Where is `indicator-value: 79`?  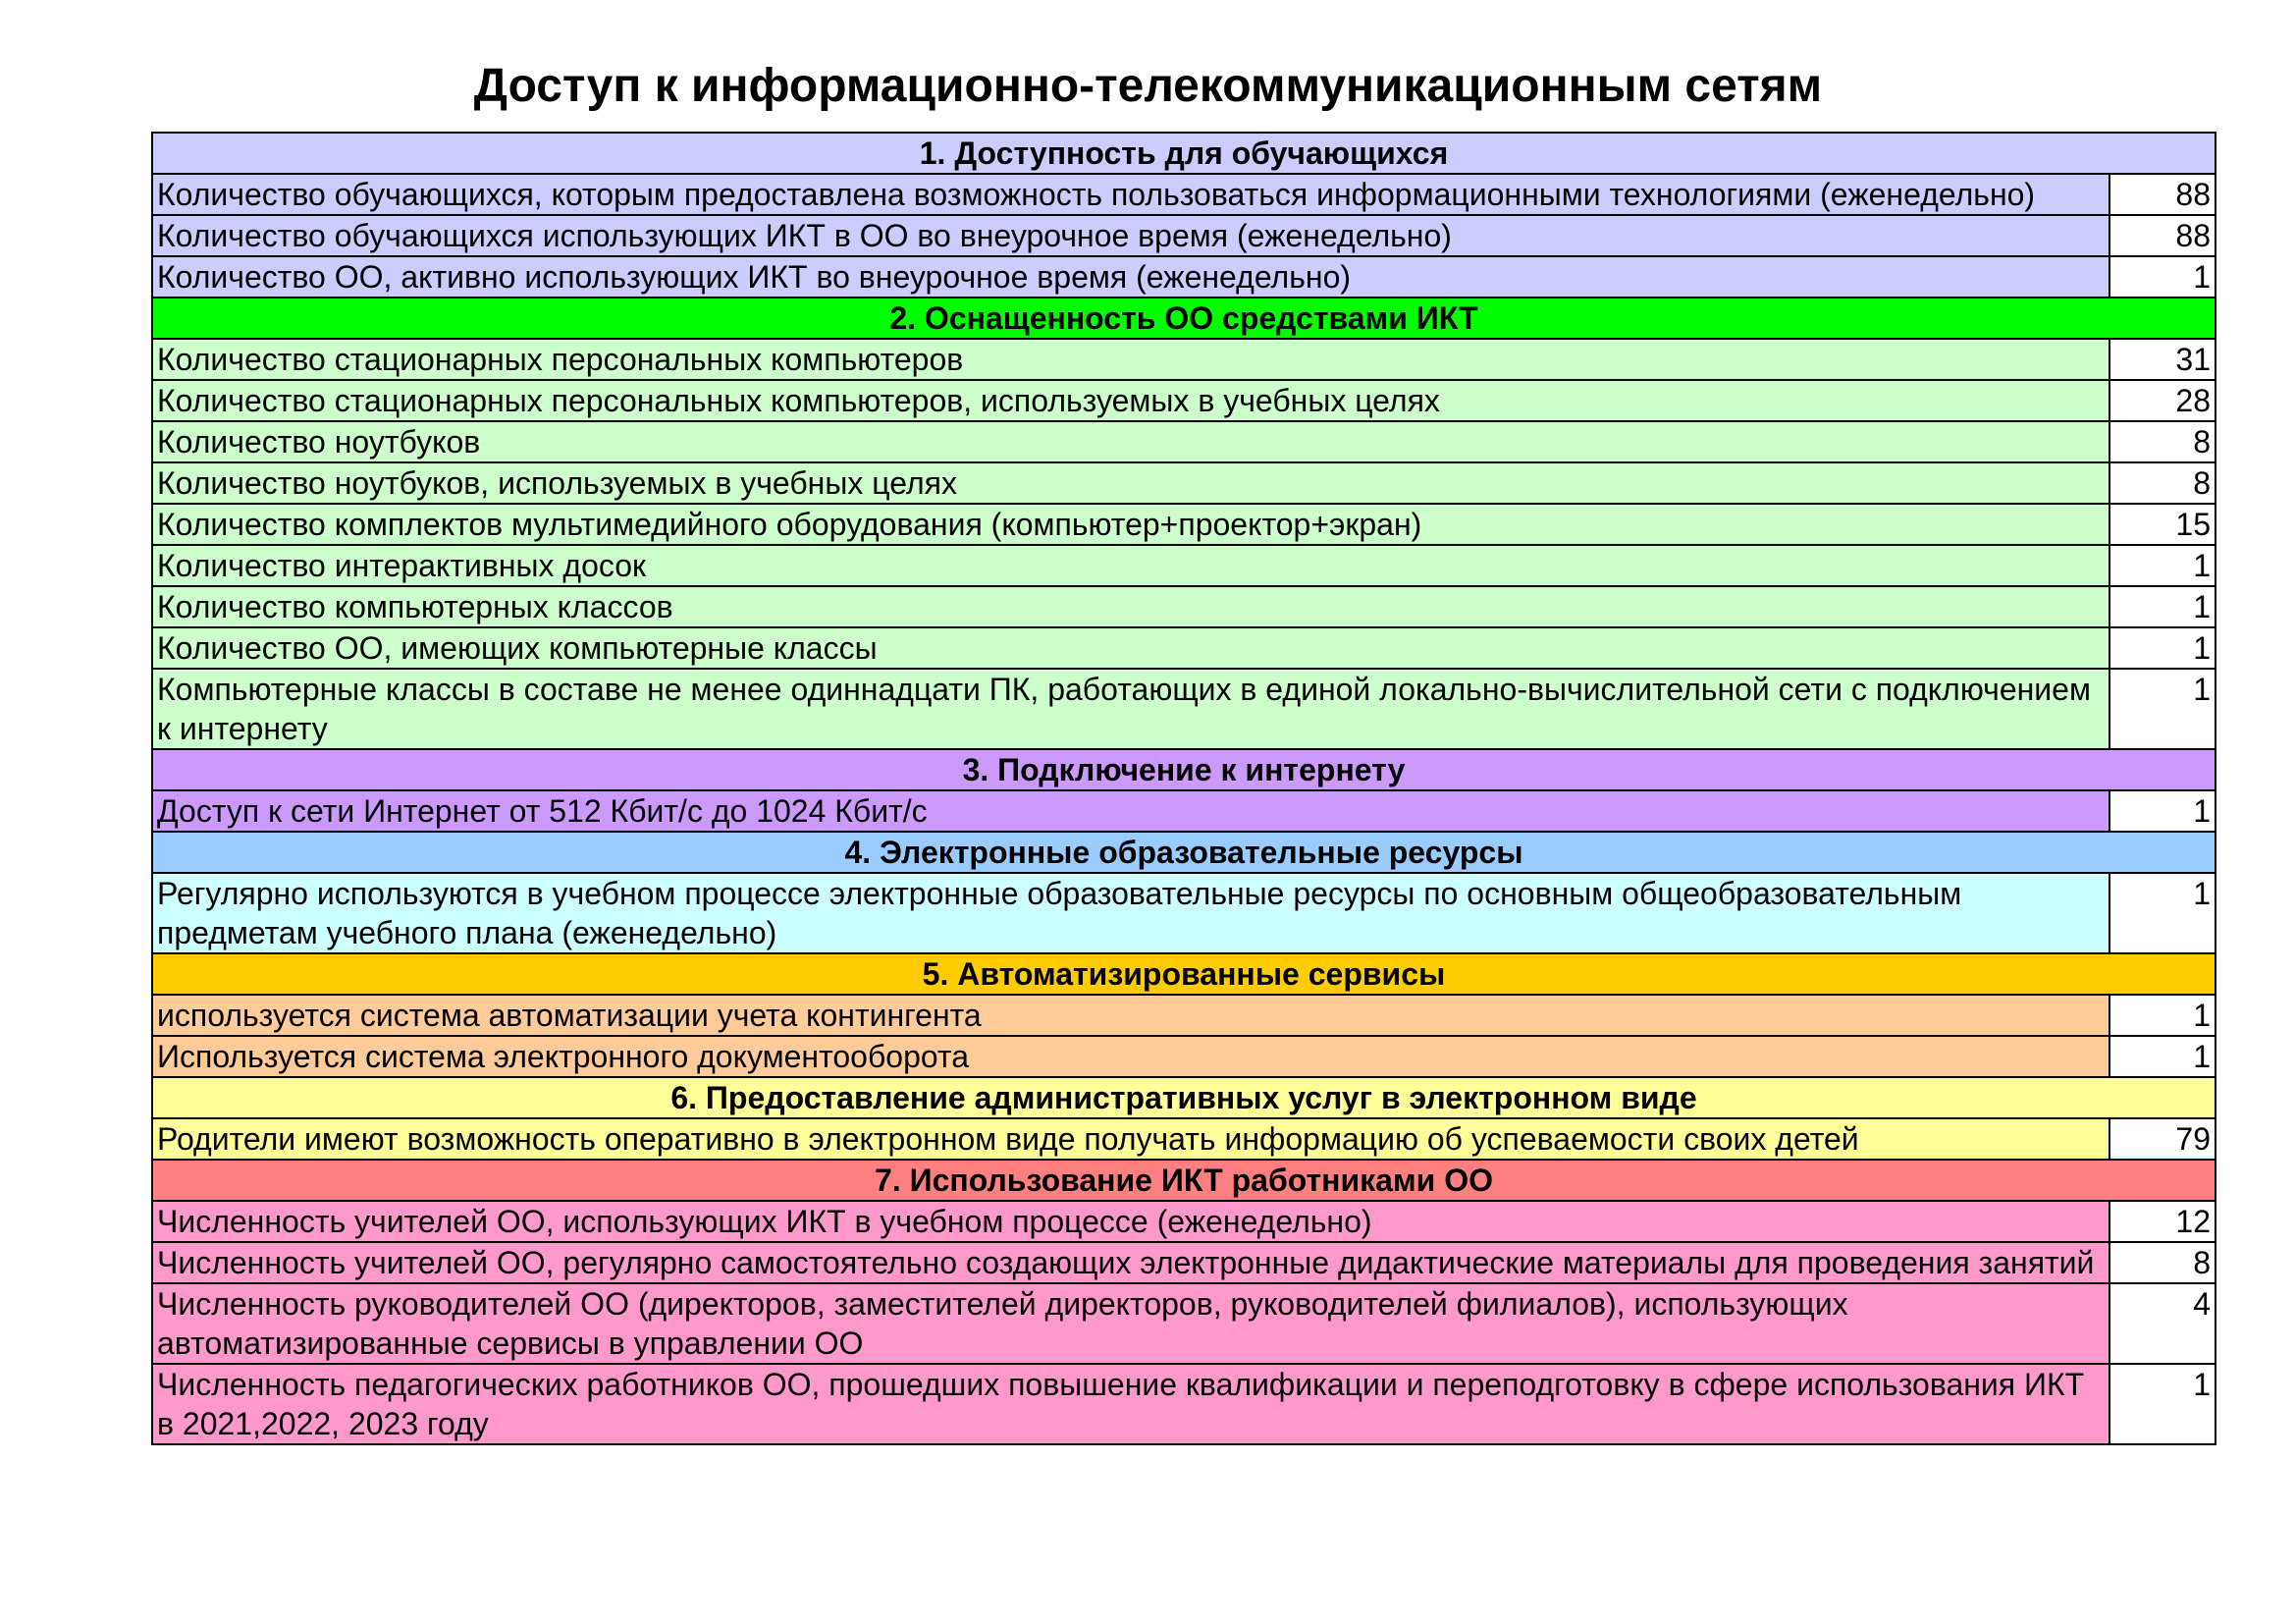
indicator-value: 79 is located at coordinates (2162, 1139).